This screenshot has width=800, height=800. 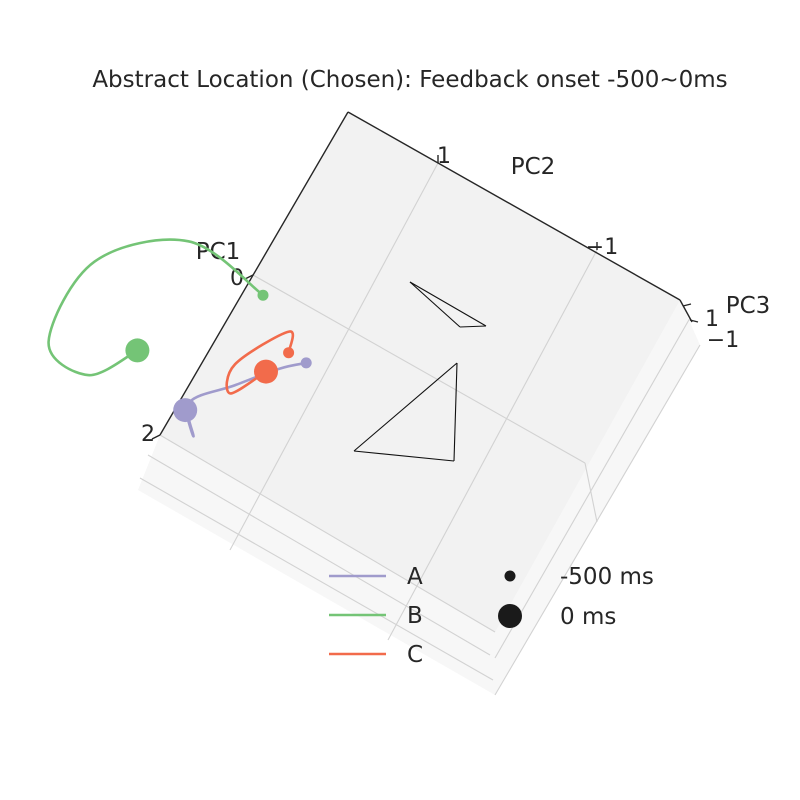 What do you see at coordinates (266, 371) in the screenshot?
I see `series-c-end-marker` at bounding box center [266, 371].